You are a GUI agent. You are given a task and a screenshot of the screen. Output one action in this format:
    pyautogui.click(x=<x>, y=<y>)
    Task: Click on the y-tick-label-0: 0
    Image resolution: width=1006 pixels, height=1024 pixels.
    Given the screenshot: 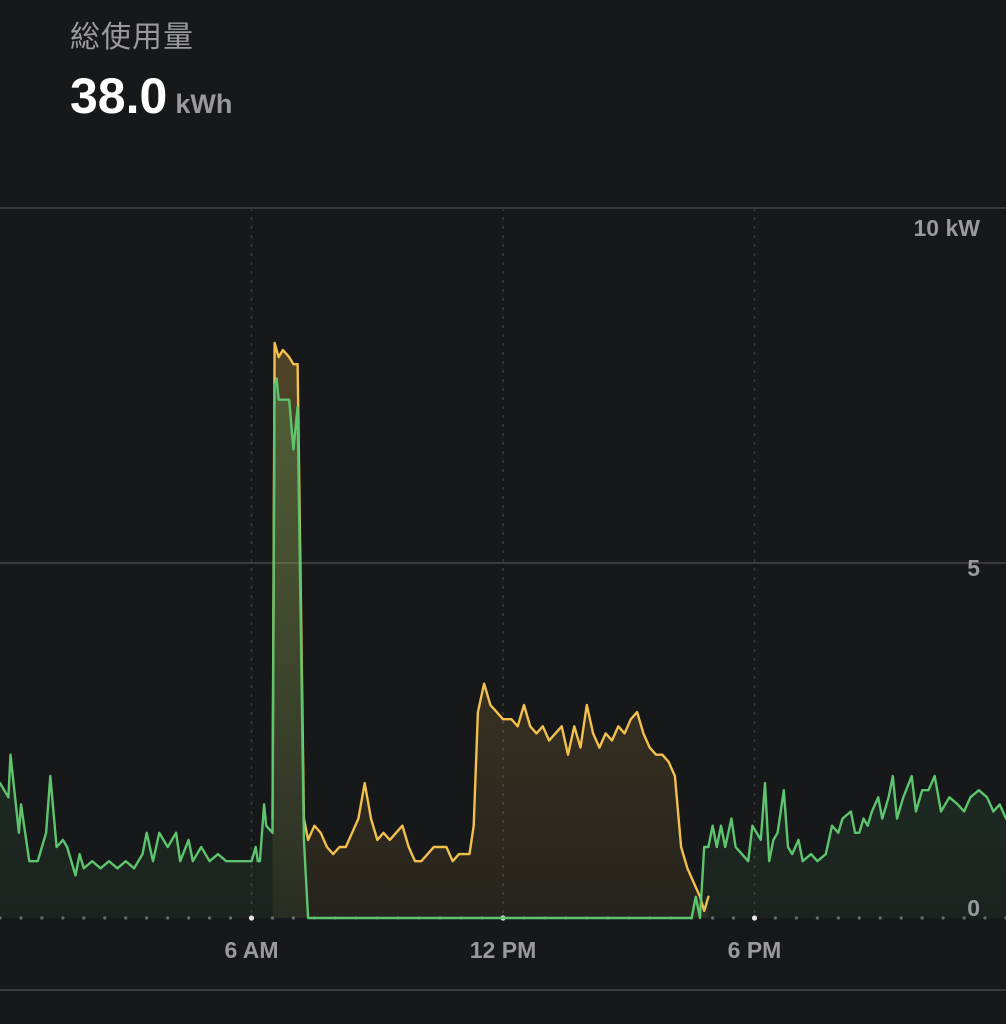 What is the action you would take?
    pyautogui.click(x=973, y=908)
    